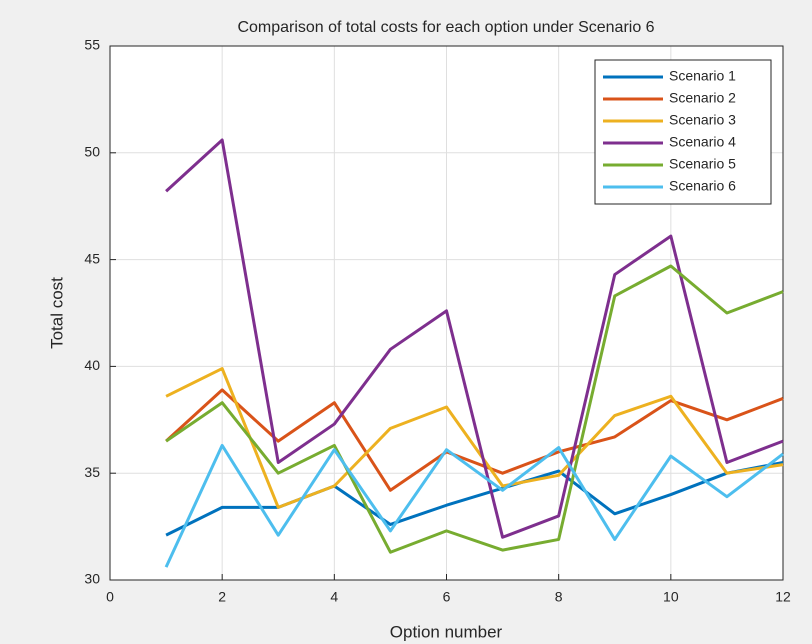  I want to click on x-tick-label: 0, so click(110, 597).